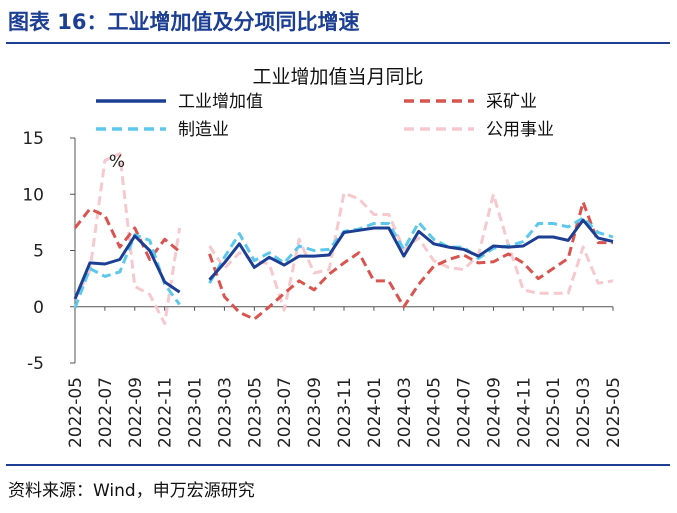 The width and height of the screenshot is (677, 513). Describe the element at coordinates (524, 412) in the screenshot. I see `x-tick-label: 2024-11` at that location.